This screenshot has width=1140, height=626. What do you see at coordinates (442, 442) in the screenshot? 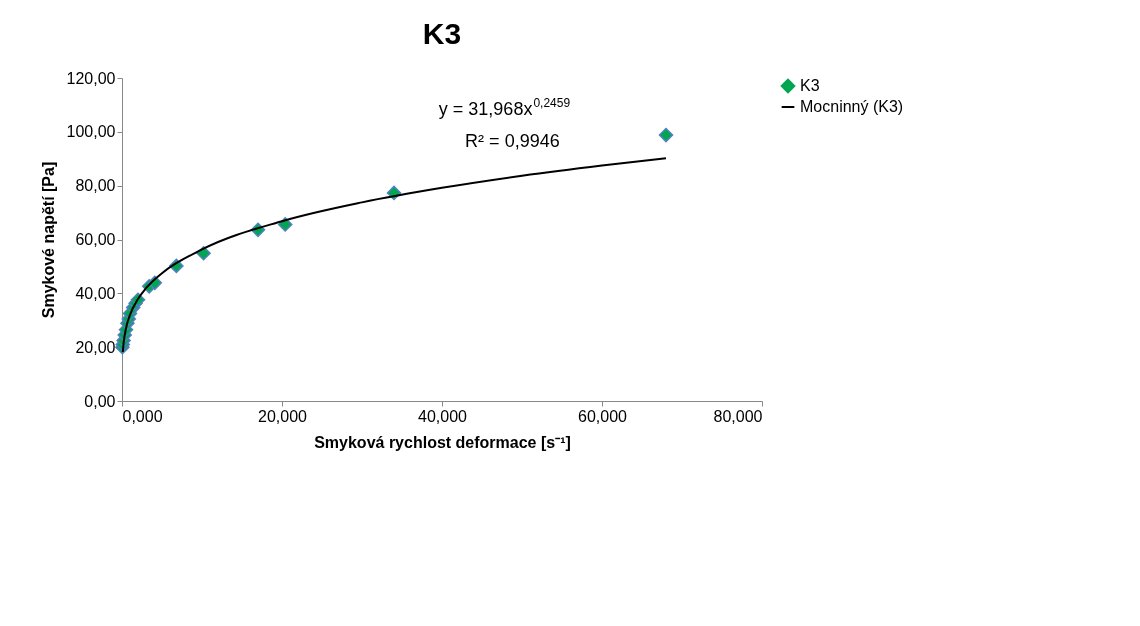
I see `x-axis-title: Smyková rychlost deformace [s⁻¹]` at bounding box center [442, 442].